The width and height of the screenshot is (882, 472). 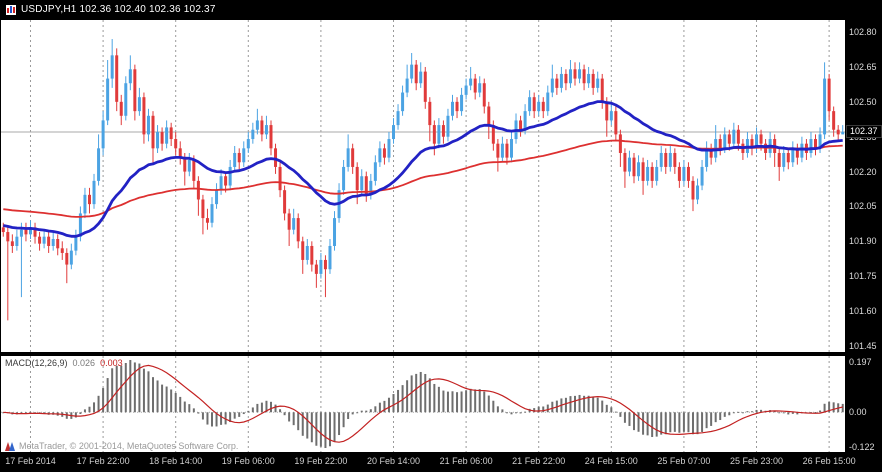 What do you see at coordinates (862, 447) in the screenshot?
I see `indicator-tick-label: -0.122` at bounding box center [862, 447].